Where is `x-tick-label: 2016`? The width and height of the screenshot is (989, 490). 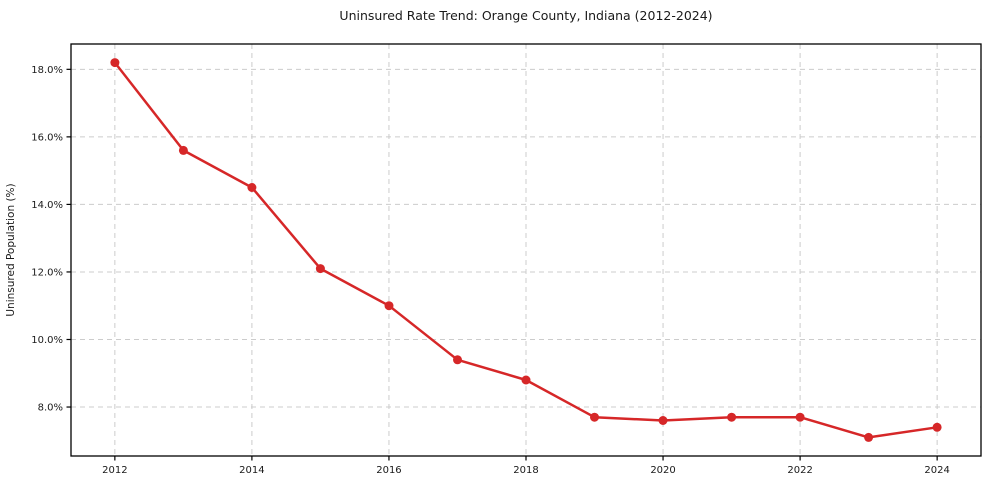 x-tick-label: 2016 is located at coordinates (388, 470).